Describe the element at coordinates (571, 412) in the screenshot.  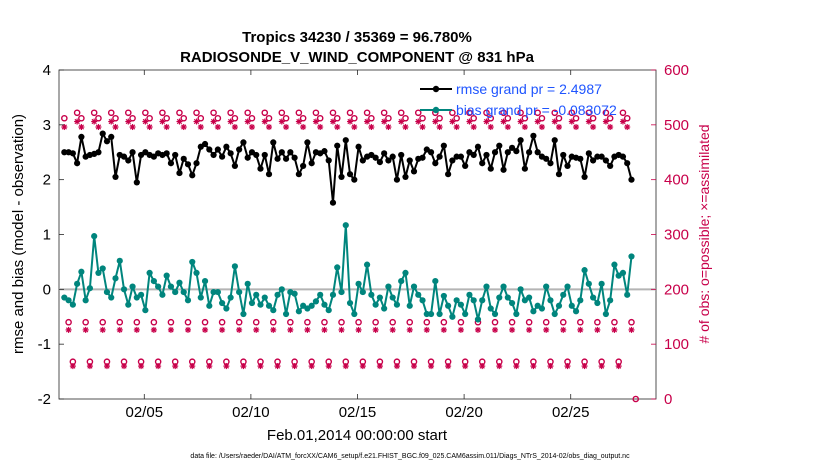
I see `x-tick-label: 02/25` at that location.